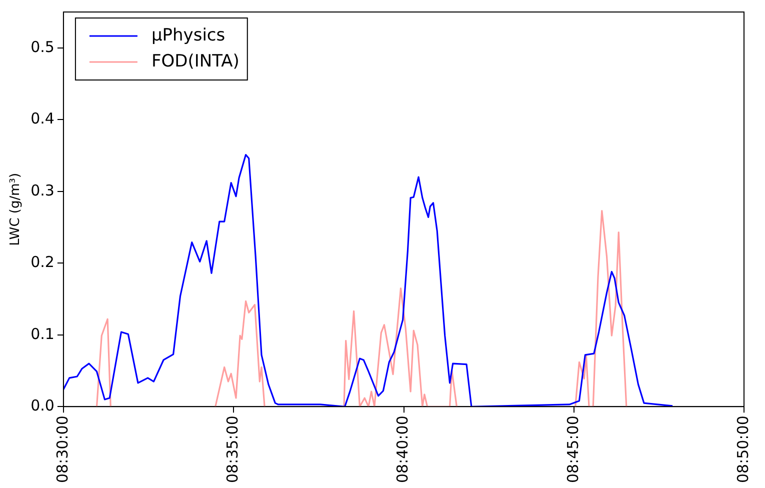  I want to click on x-tick-label: 08:30:00, so click(62, 450).